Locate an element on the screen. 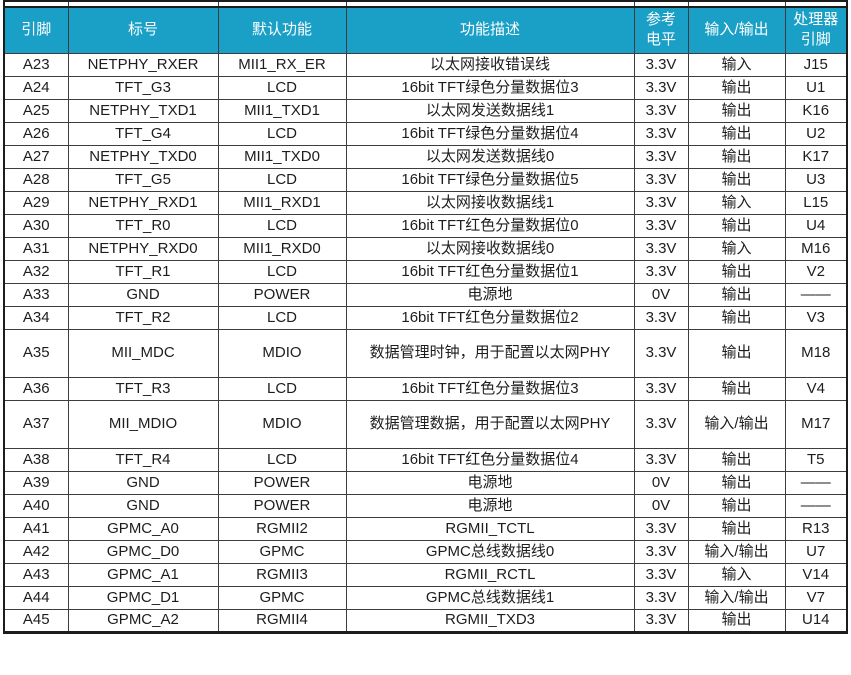 This screenshot has width=851, height=675. cell-pin: A36 is located at coordinates (36, 388).